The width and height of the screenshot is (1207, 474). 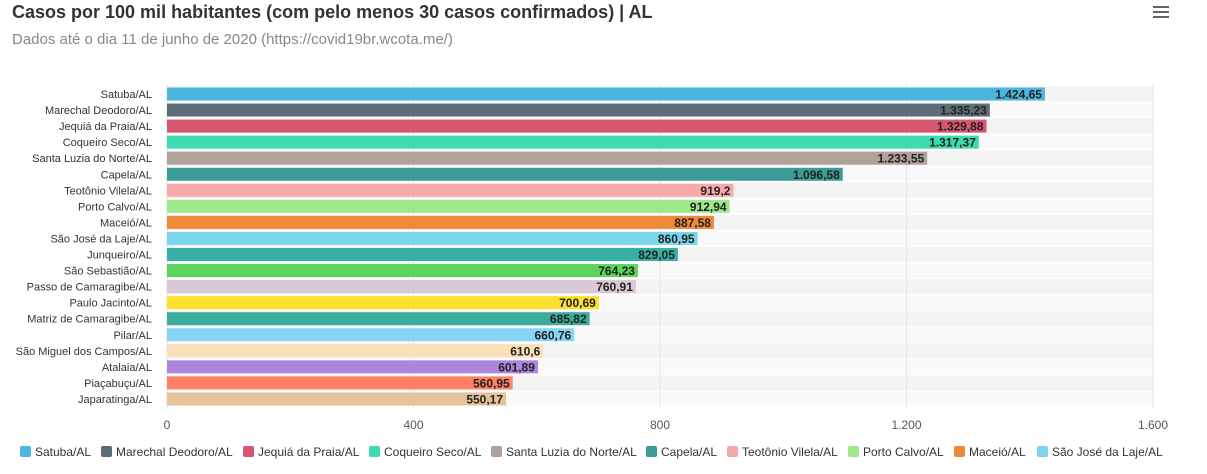 I want to click on category-label: Teotônio Vilela/AL, so click(x=108, y=191).